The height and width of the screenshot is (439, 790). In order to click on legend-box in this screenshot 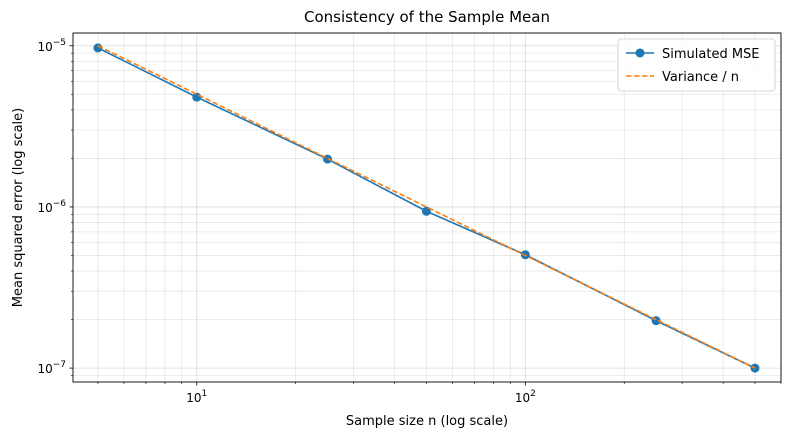, I will do `click(696, 65)`.